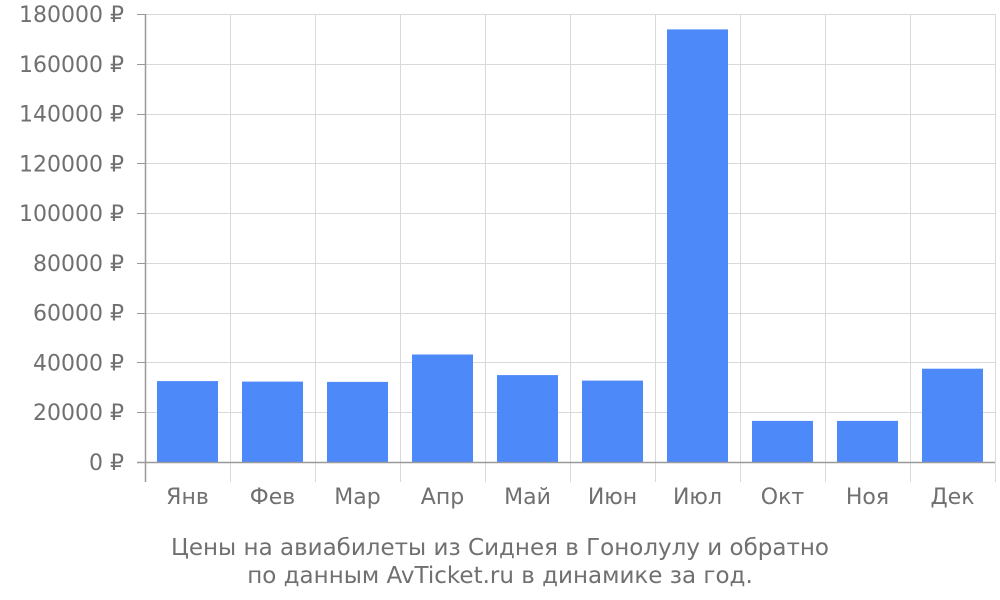 This screenshot has height=600, width=1000. Describe the element at coordinates (570, 497) in the screenshot. I see `x-tick-labels: Янв Фев Мар Апр Май Июн Июл Окт Ноя Дек` at that location.